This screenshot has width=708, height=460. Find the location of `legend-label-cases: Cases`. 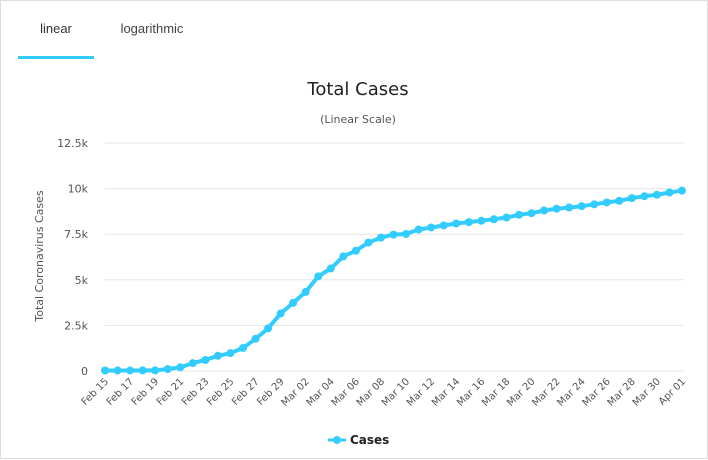

legend-label-cases: Cases is located at coordinates (369, 440).